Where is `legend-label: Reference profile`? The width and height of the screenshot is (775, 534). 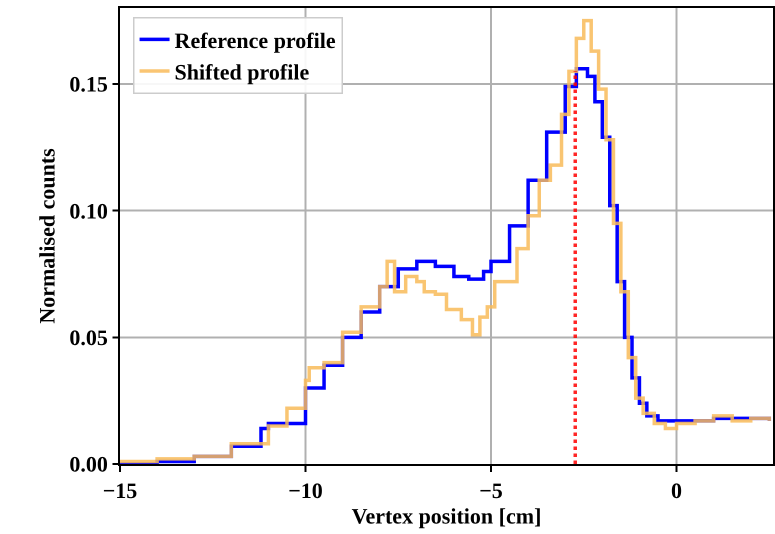 legend-label: Reference profile is located at coordinates (255, 40).